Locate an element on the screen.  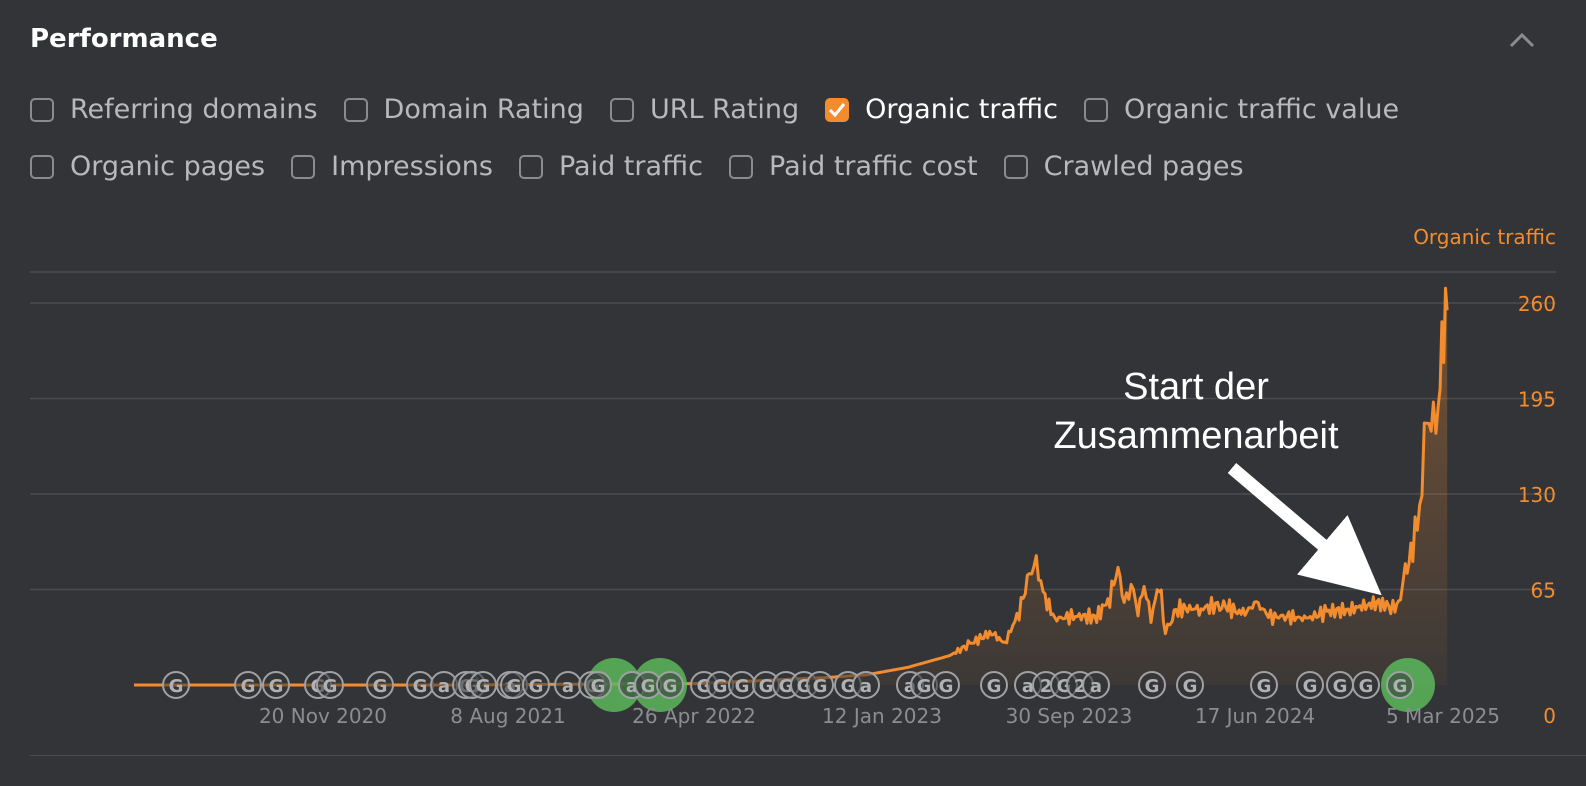
metric-impressions: Impressions is located at coordinates (392, 166).